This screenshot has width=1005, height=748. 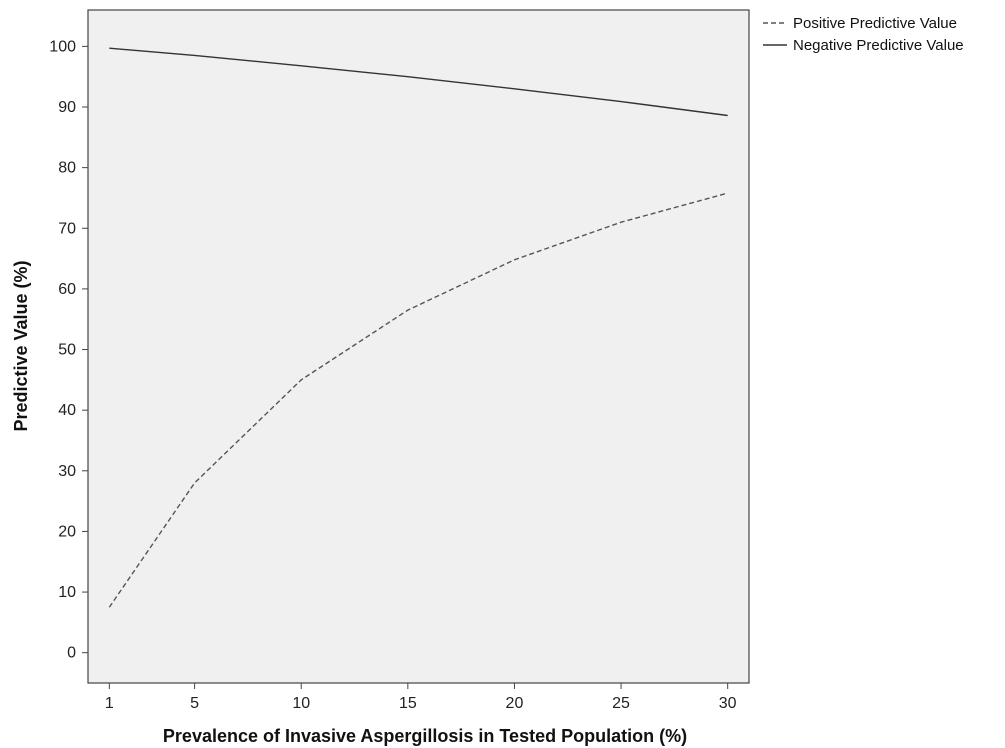 I want to click on series-line-negative-predictive-value, so click(x=418, y=82).